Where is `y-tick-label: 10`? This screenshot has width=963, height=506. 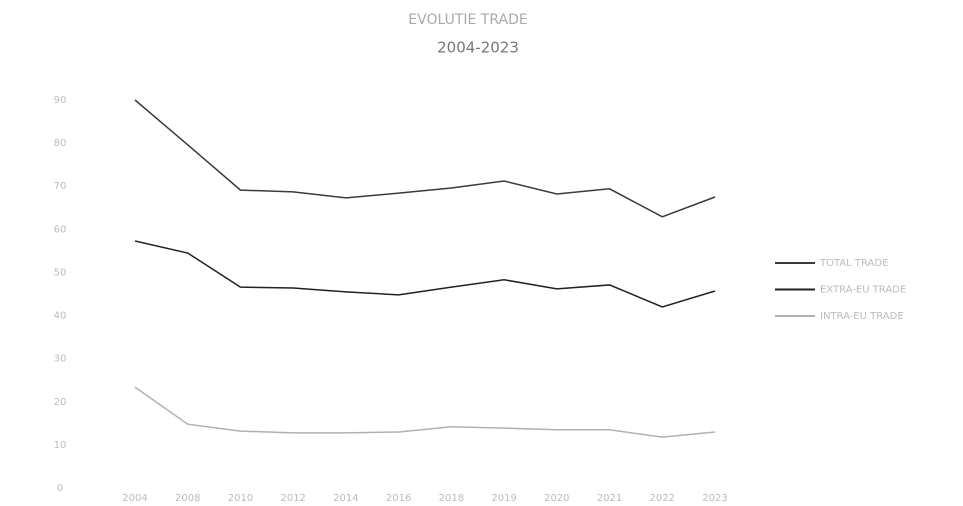 y-tick-label: 10 is located at coordinates (60, 445).